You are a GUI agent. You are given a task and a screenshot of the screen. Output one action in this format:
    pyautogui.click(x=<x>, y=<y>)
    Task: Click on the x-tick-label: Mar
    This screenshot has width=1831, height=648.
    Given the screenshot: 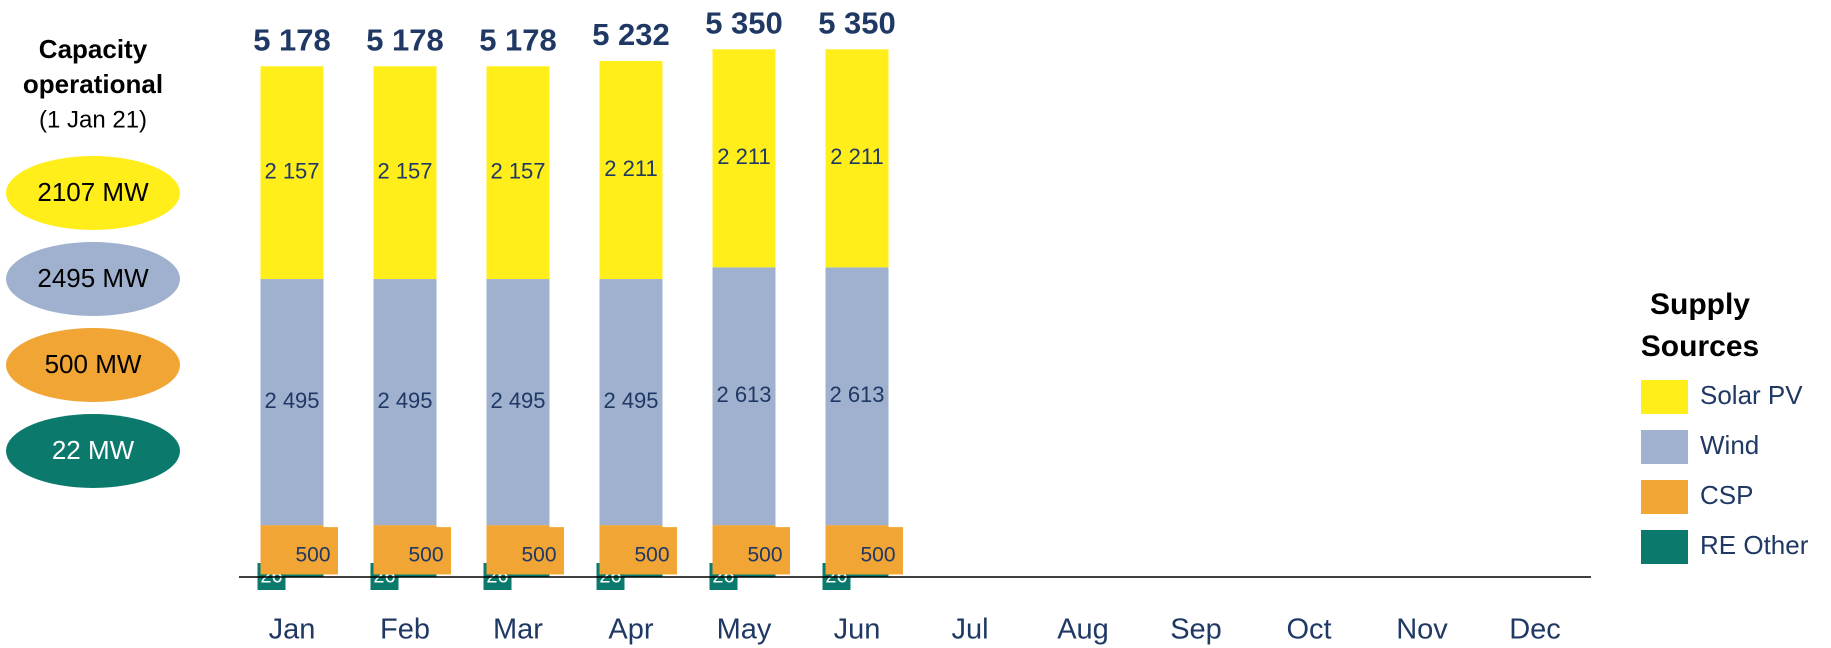 What is the action you would take?
    pyautogui.click(x=518, y=630)
    